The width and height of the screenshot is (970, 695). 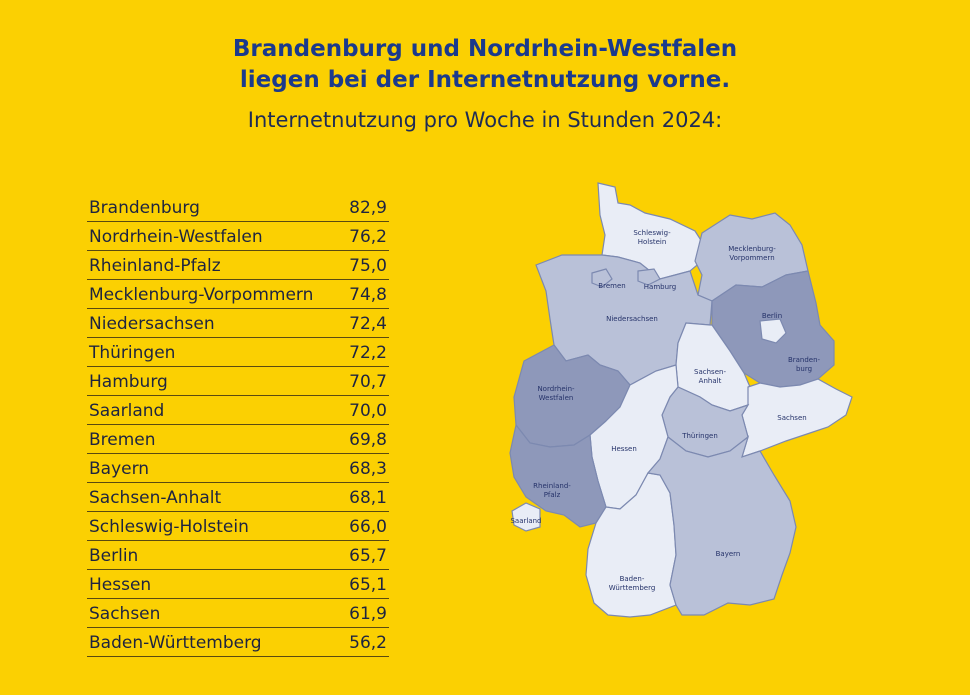 I want to click on table-row: Hessen 65,1, so click(x=238, y=584).